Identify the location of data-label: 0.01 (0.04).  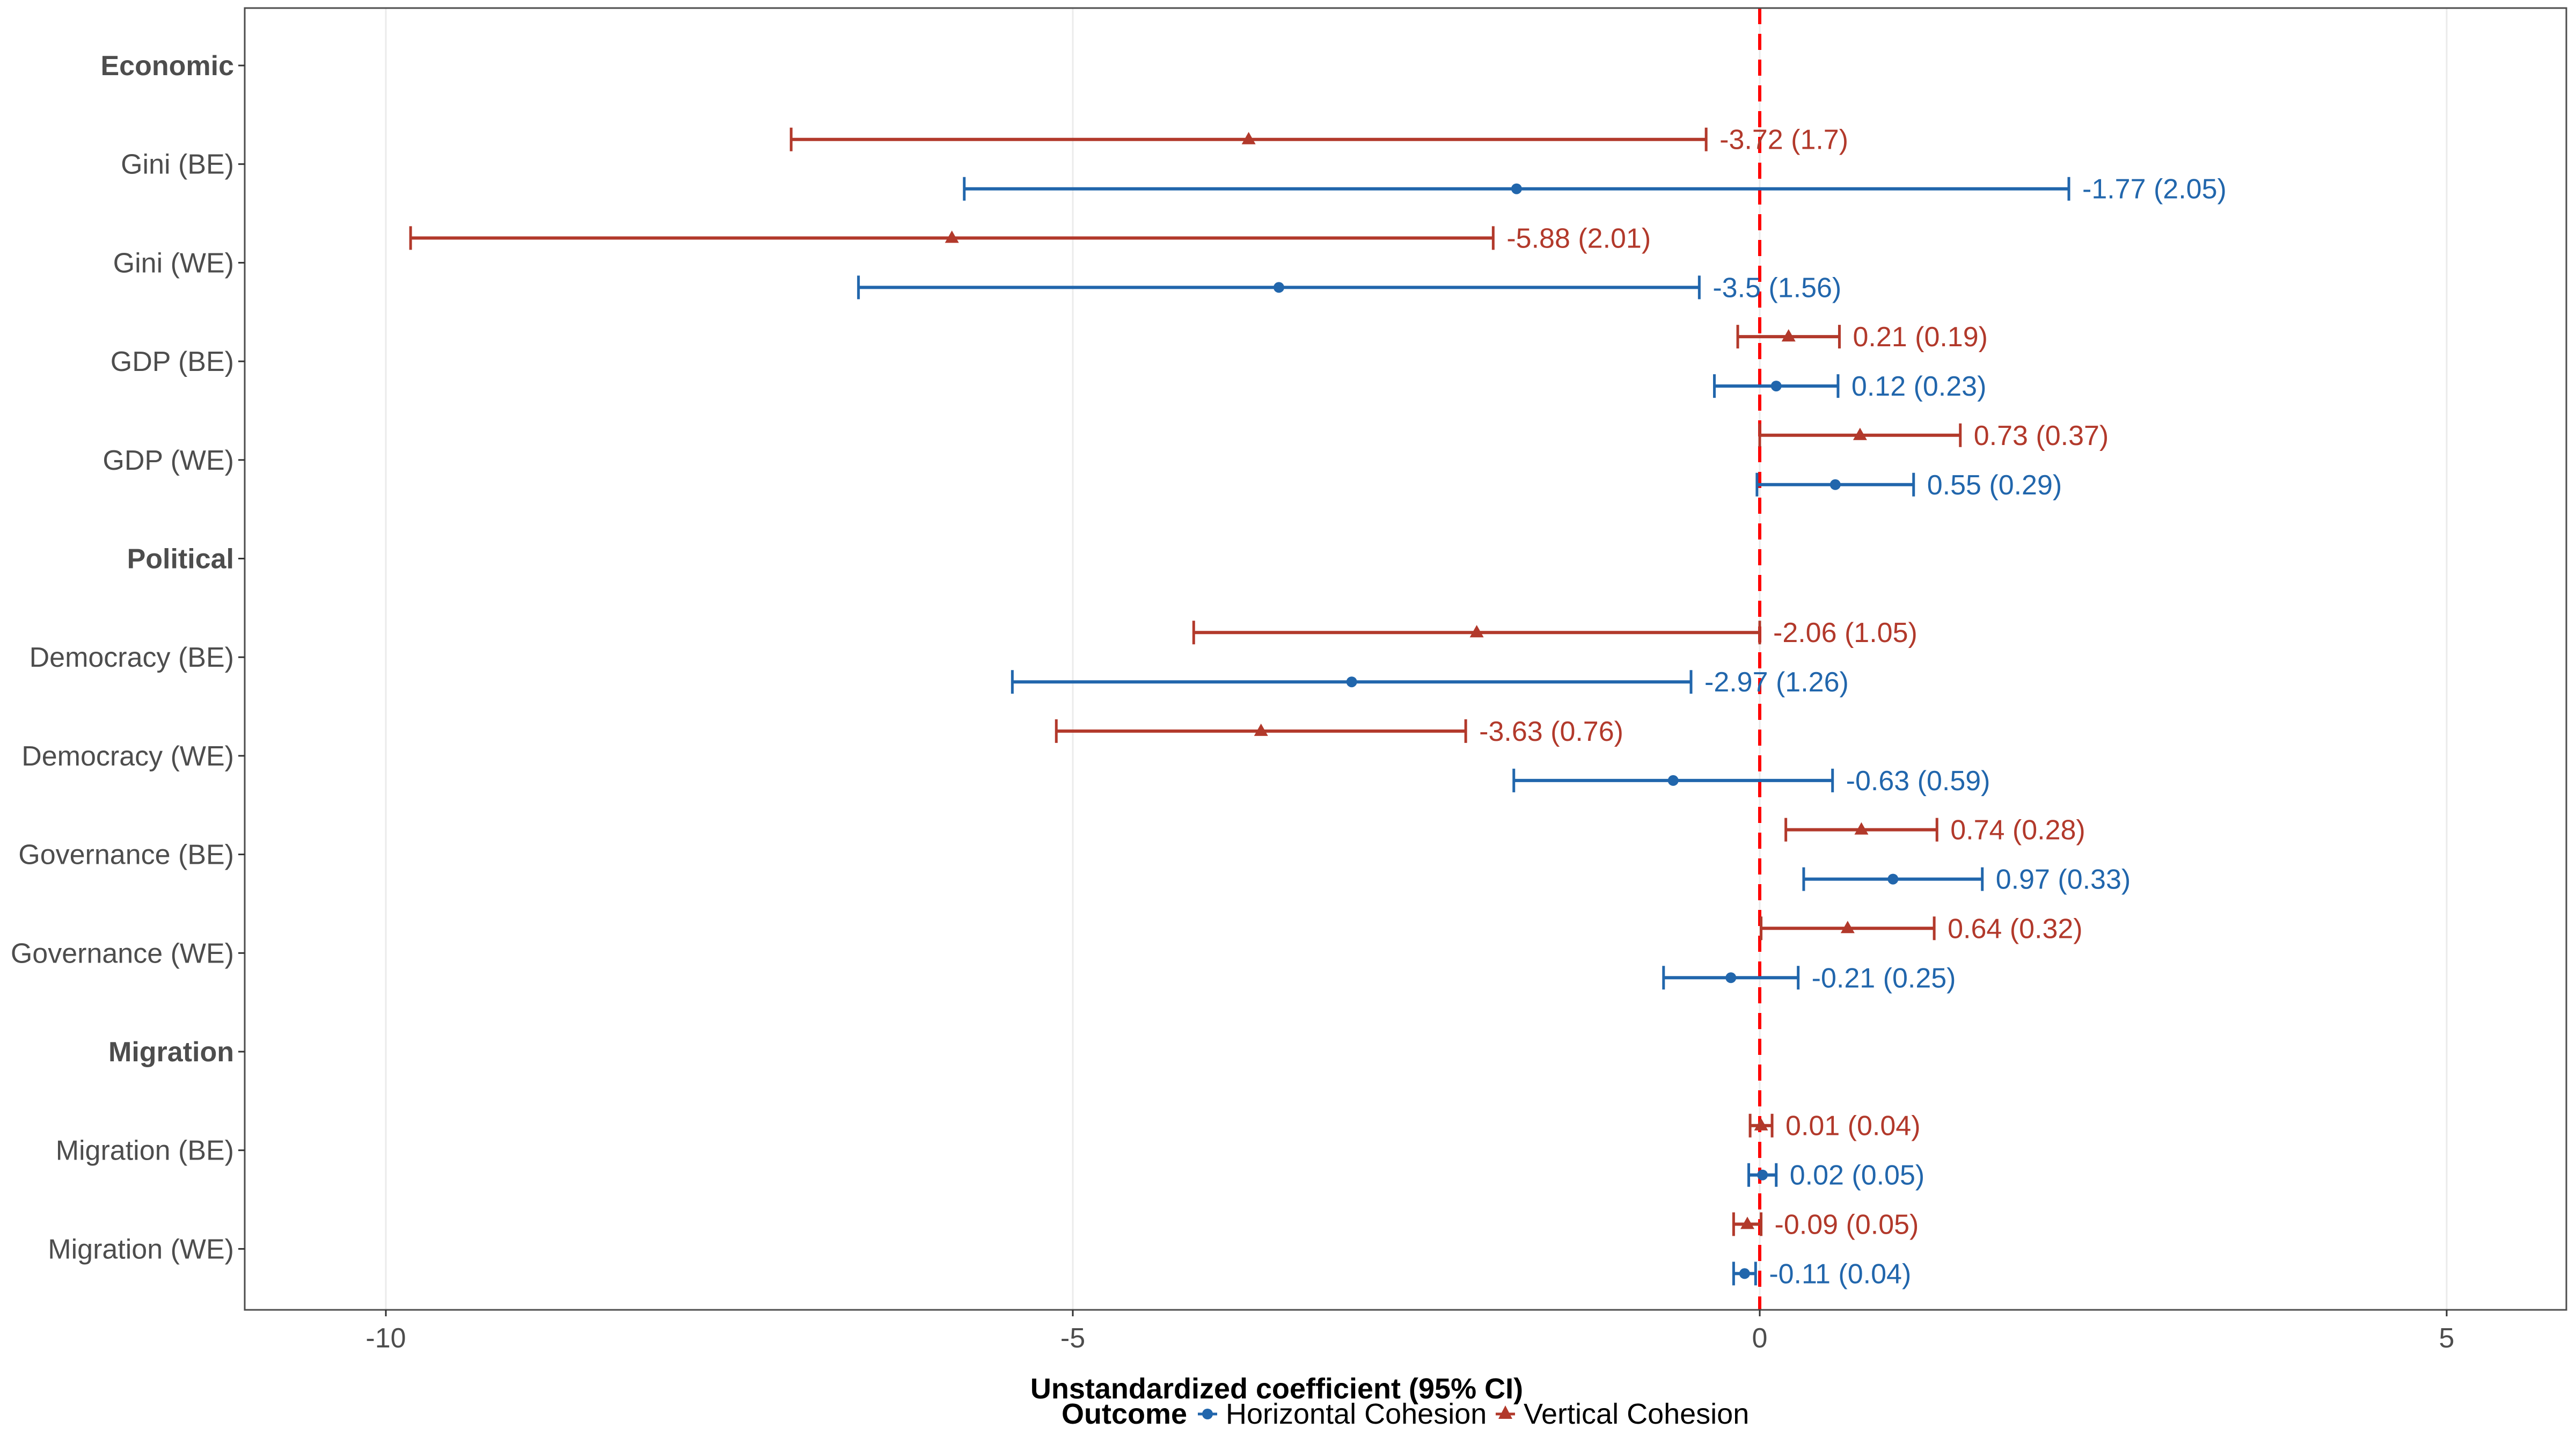
(1853, 1126).